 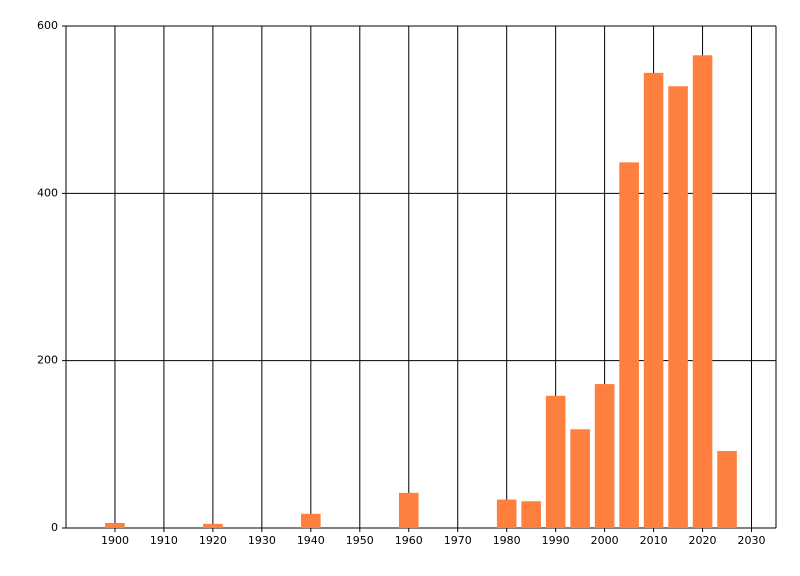 I want to click on x-tick-label: 2020, so click(x=703, y=540).